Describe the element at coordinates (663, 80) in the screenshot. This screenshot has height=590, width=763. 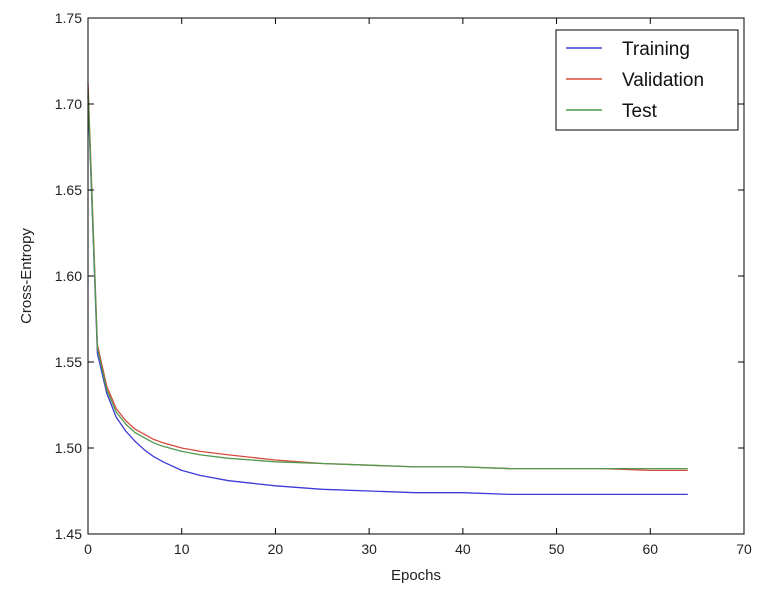
I see `legend-label-validation: Validation` at that location.